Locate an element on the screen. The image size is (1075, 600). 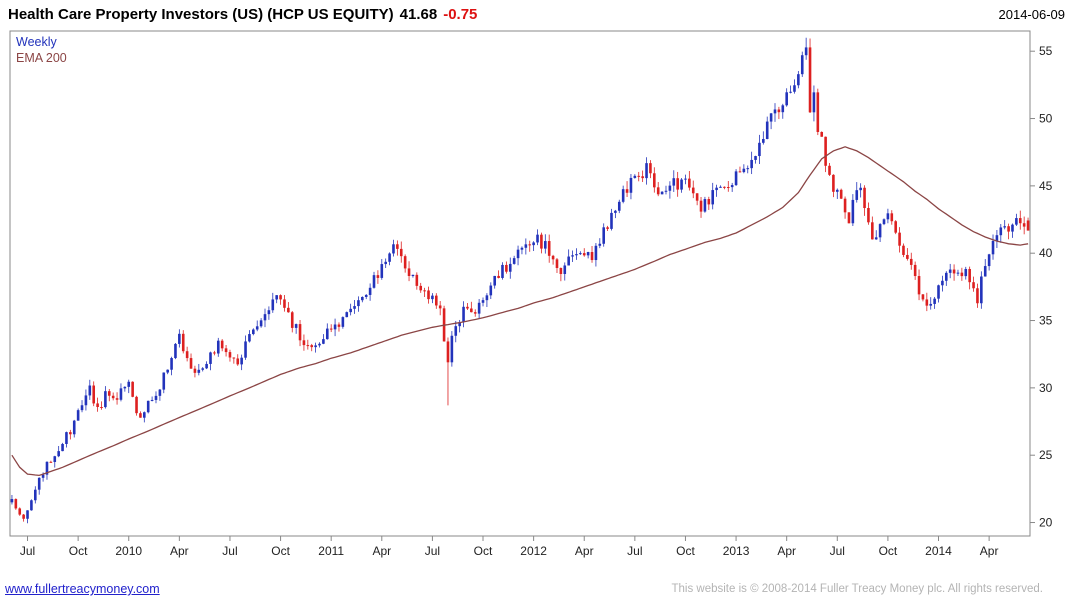
svg-text: 40 is located at coordinates (1046, 253).